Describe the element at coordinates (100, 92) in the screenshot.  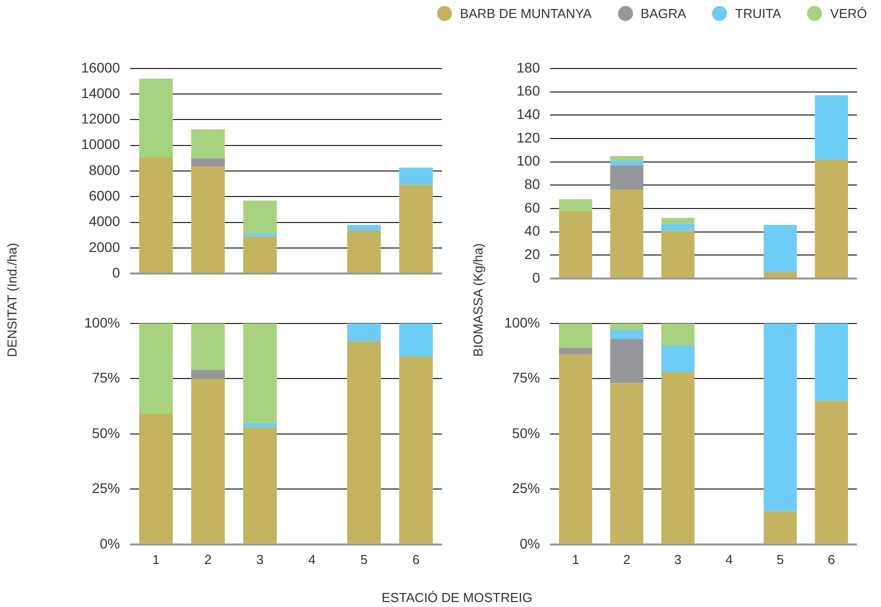
I see `y-tick-label: 14000` at that location.